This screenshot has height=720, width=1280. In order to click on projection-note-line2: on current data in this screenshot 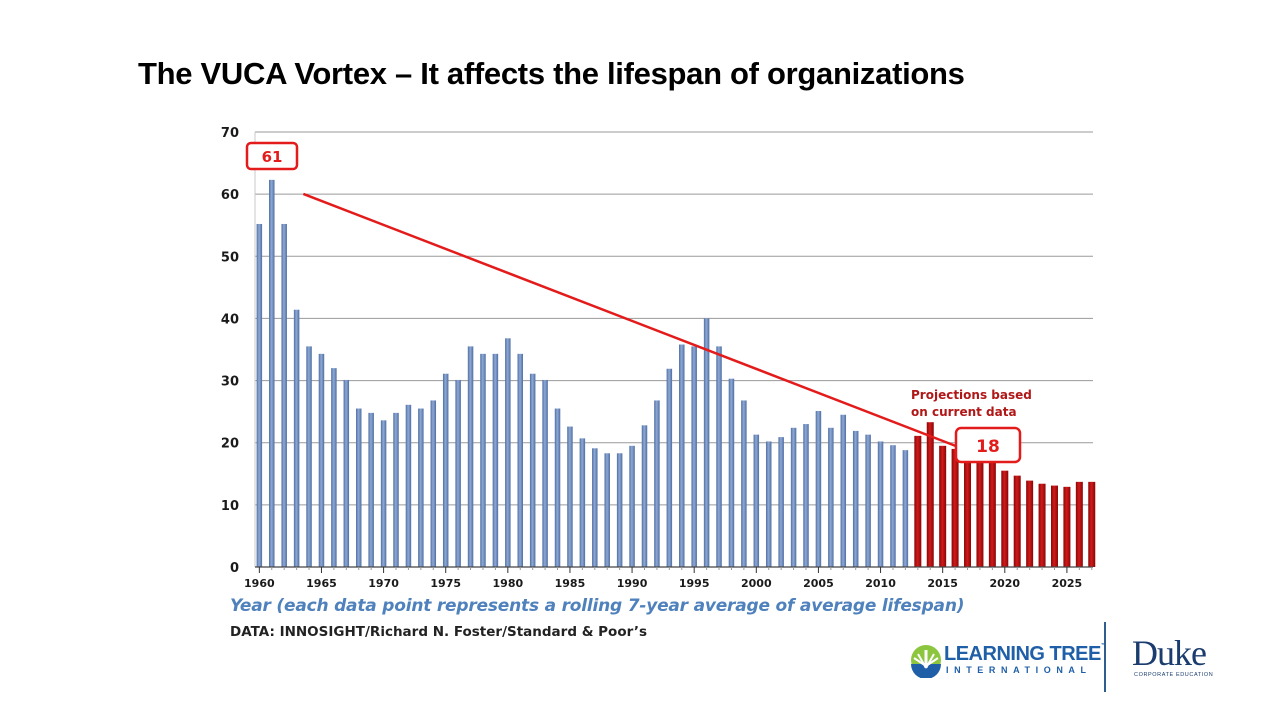, I will do `click(964, 412)`.